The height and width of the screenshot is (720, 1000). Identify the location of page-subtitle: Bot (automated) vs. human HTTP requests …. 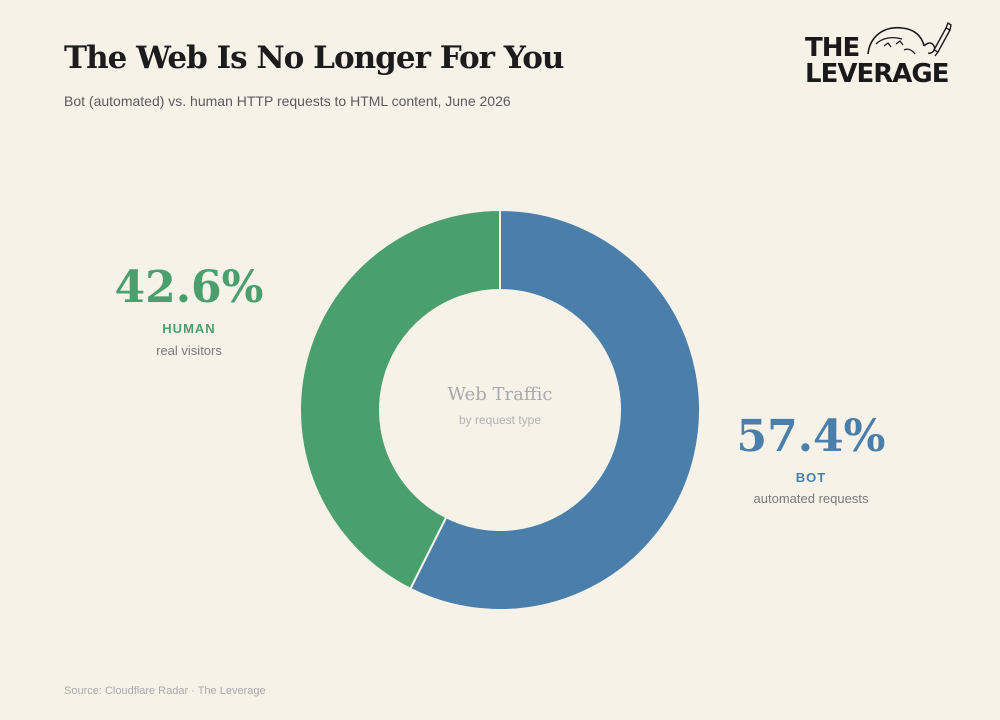
(287, 101).